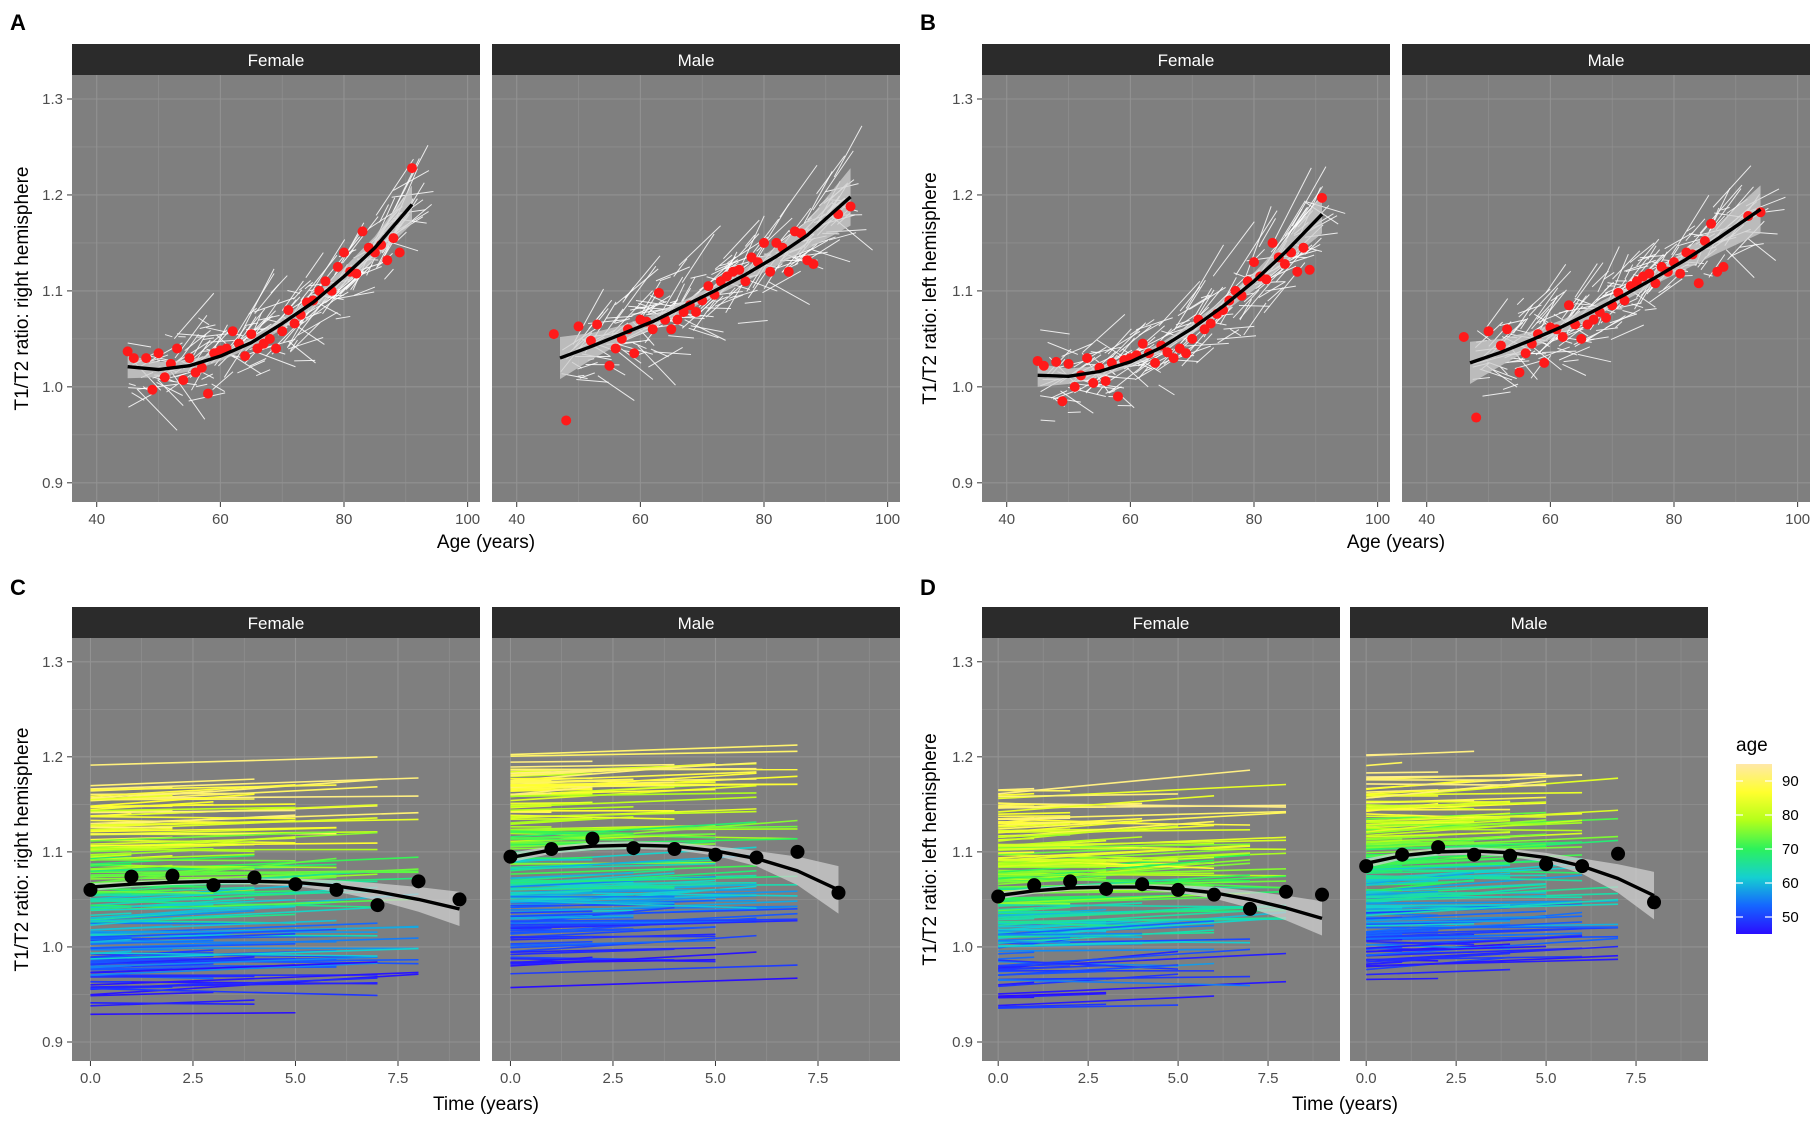 This screenshot has height=1125, width=1820. Describe the element at coordinates (1529, 847) in the screenshot. I see `facet-male: Male 0.0 2.5 5.0 7.5` at that location.